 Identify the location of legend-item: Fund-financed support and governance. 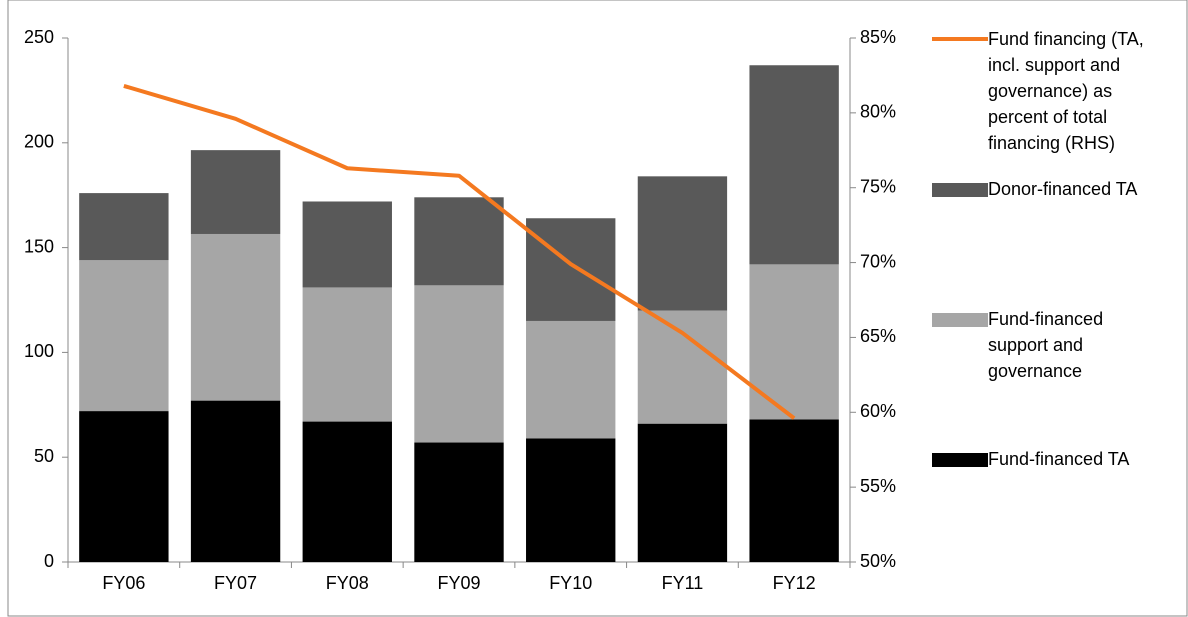
(1045, 345).